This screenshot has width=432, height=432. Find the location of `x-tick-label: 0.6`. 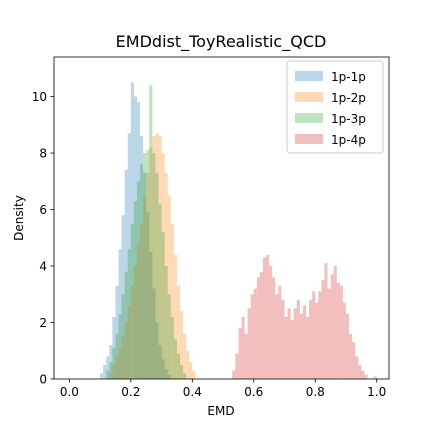

x-tick-label: 0.6 is located at coordinates (253, 392).